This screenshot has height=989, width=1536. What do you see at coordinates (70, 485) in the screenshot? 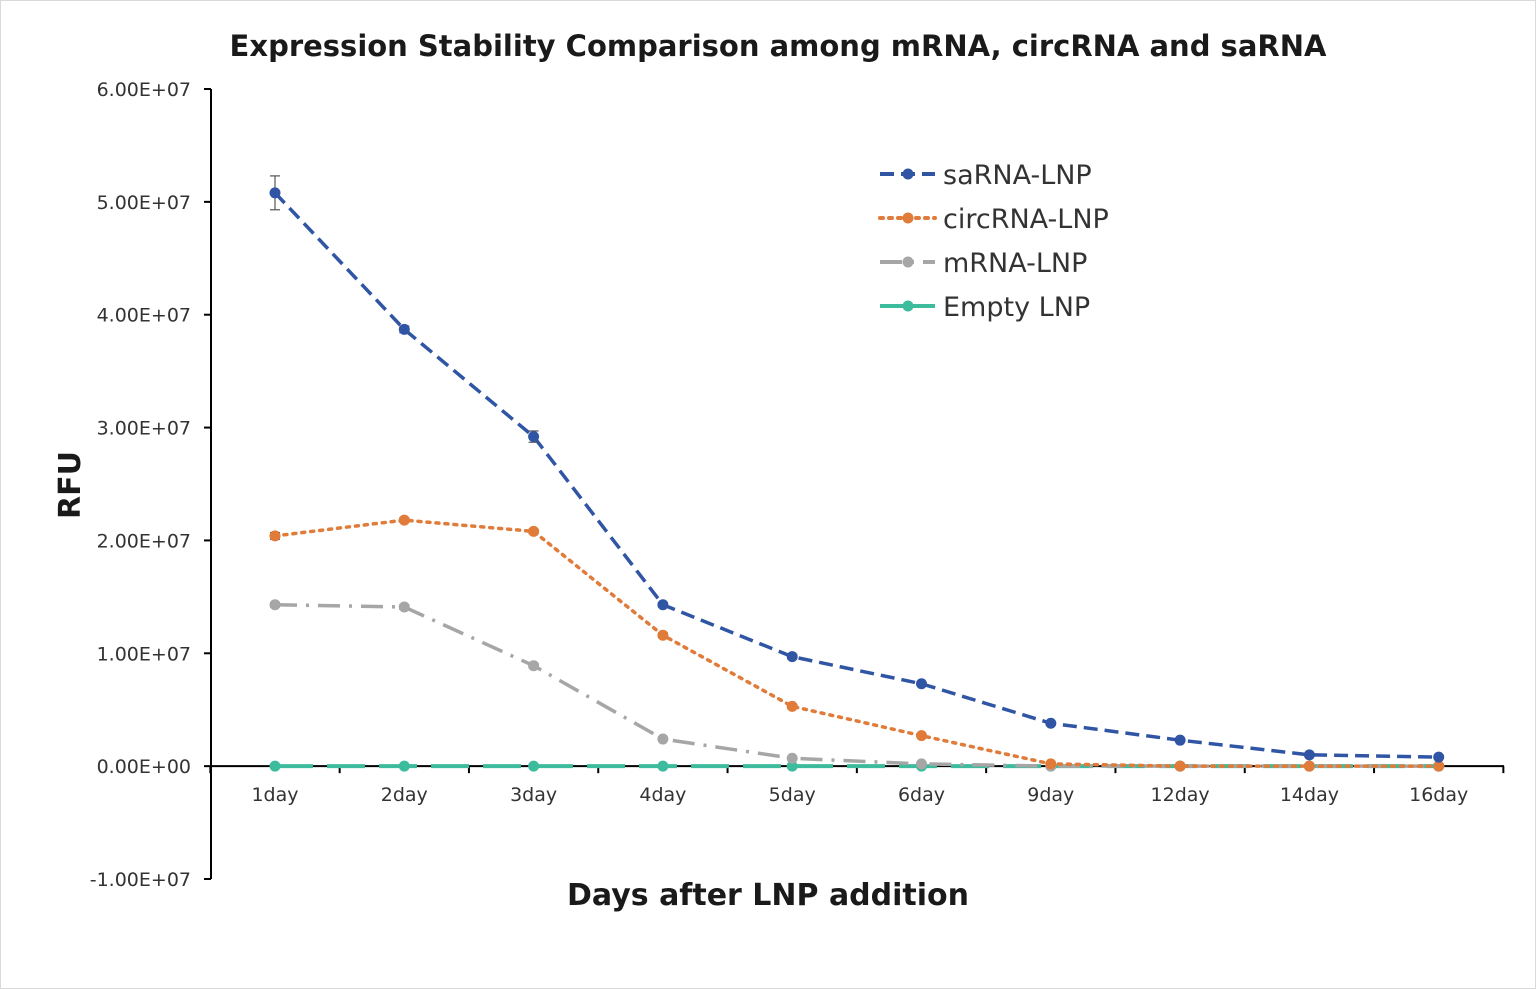
I see `y-axis-title: RFU` at bounding box center [70, 485].